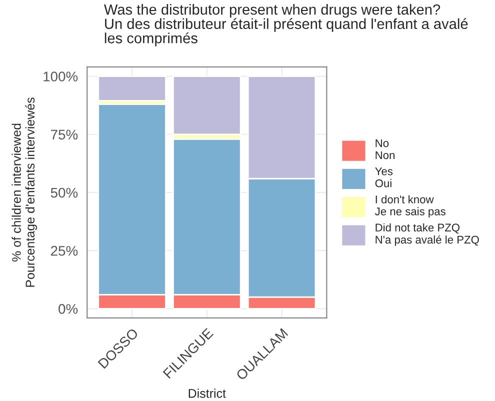 The image size is (495, 401). Describe the element at coordinates (410, 206) in the screenshot. I see `legend-label: I don't know Je ne sais pas` at that location.